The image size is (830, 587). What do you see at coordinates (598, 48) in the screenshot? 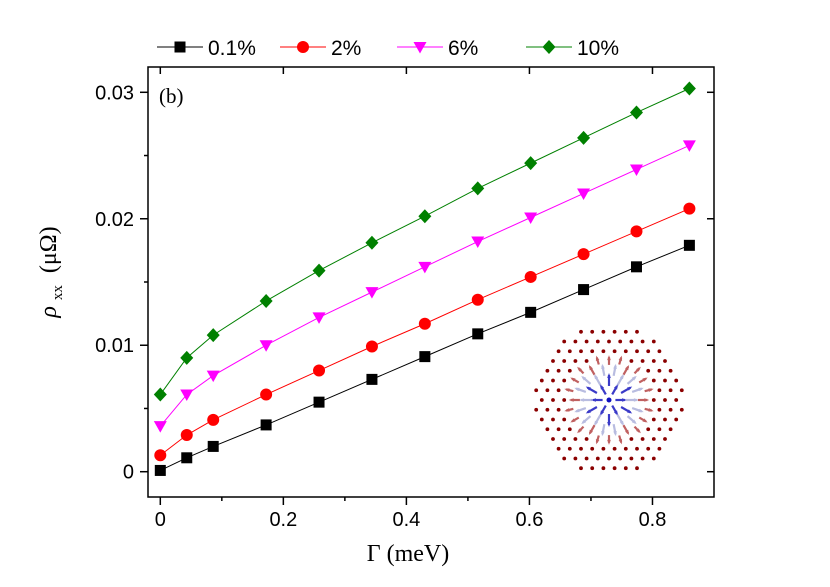
I see `legend-label: 10%` at bounding box center [598, 48].